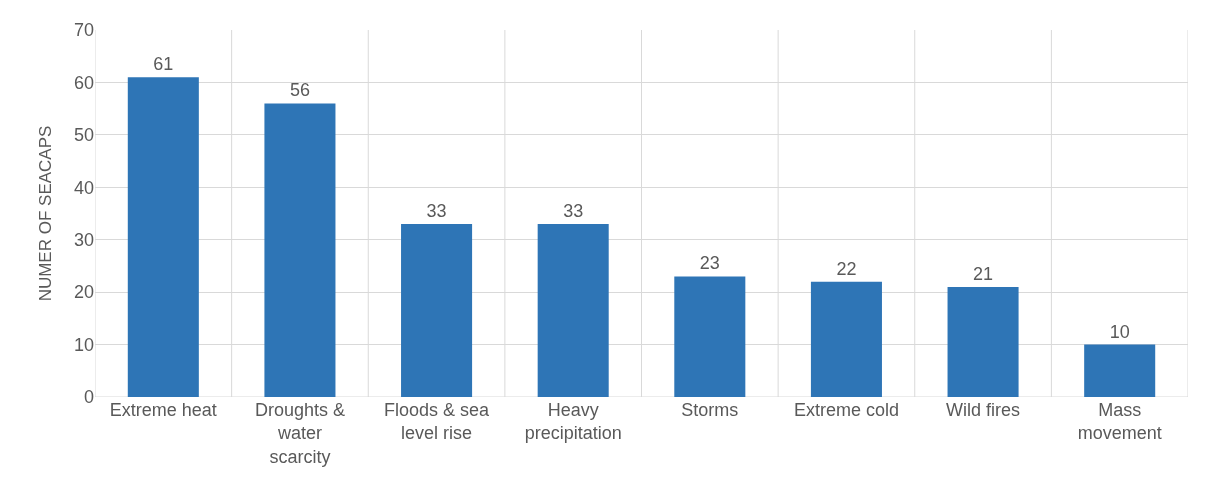 This screenshot has height=477, width=1208. I want to click on y-tick-label: 0, so click(88, 397).